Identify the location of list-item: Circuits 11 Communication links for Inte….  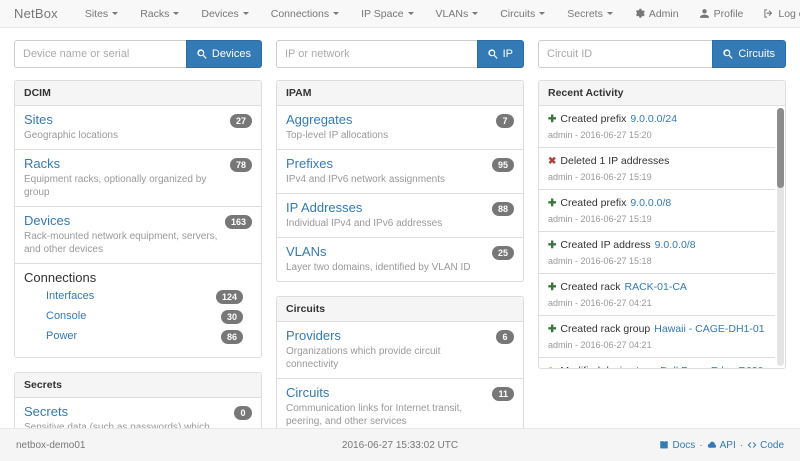
(400, 407).